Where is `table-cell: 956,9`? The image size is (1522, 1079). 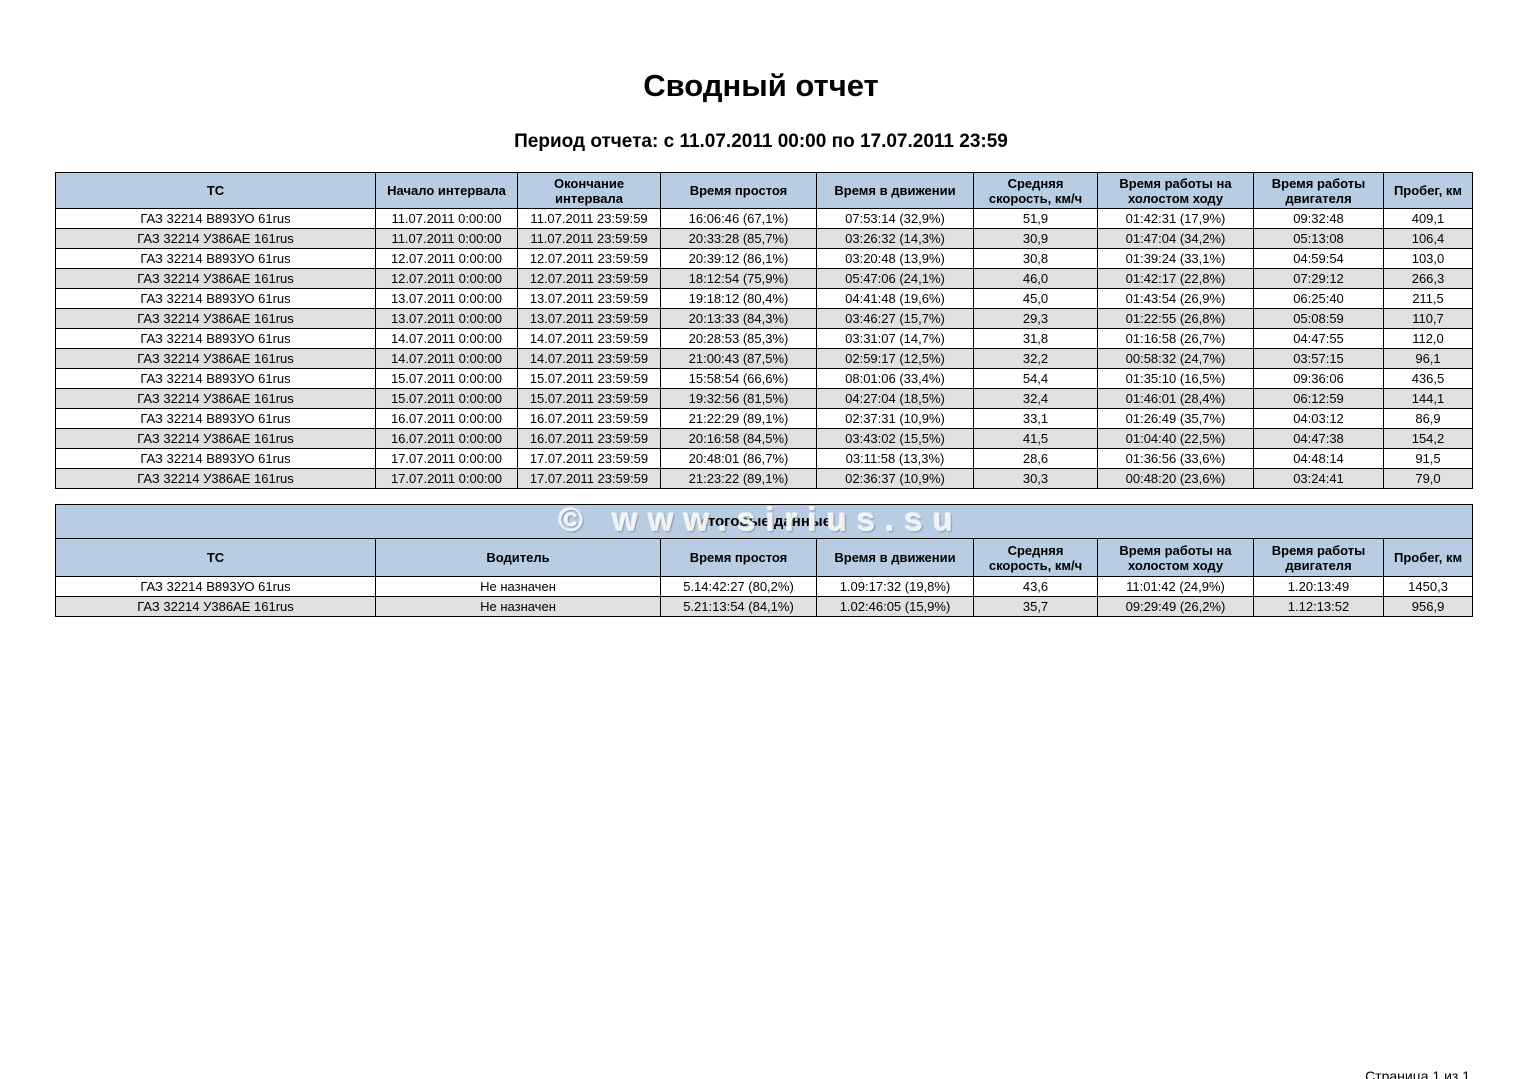
table-cell: 956,9 is located at coordinates (1428, 606).